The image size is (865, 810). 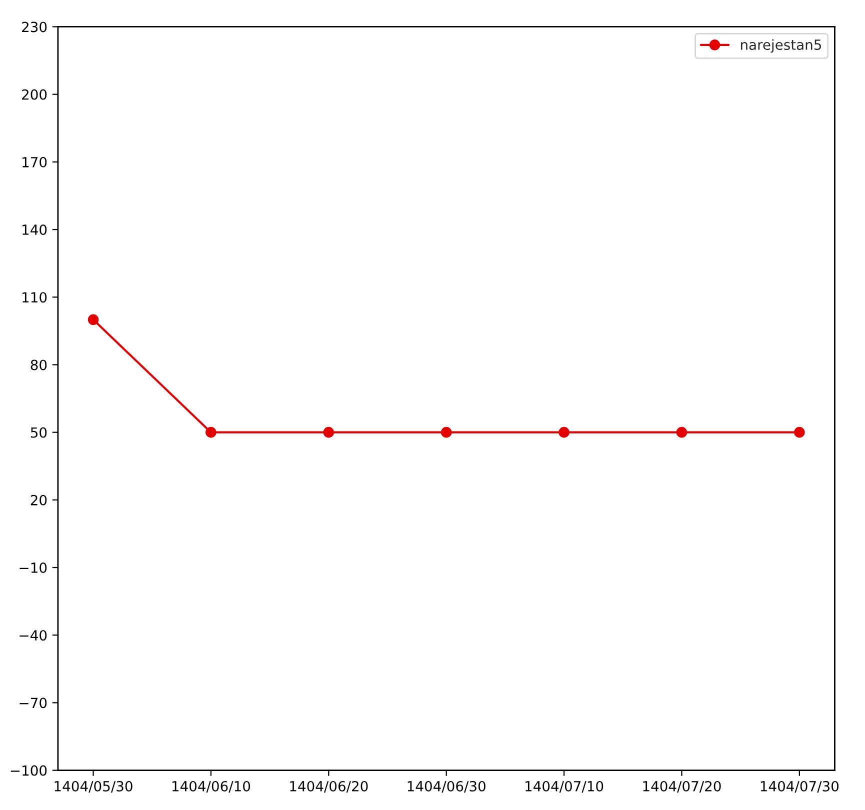 I want to click on y-tick-label: −40, so click(x=33, y=635).